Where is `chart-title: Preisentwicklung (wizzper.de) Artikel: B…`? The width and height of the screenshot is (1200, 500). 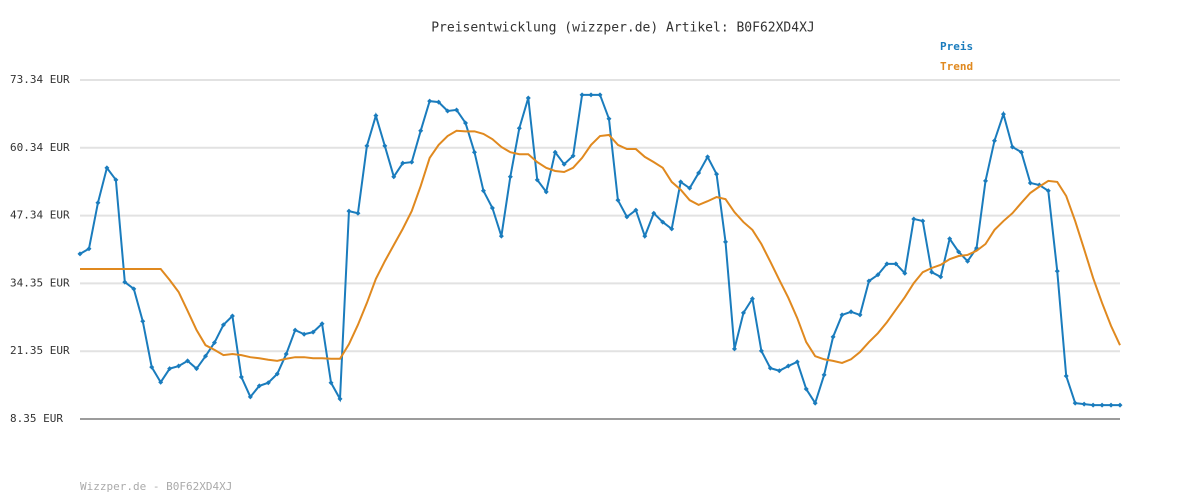
chart-title: Preisentwicklung (wizzper.de) Artikel: B… is located at coordinates (623, 28).